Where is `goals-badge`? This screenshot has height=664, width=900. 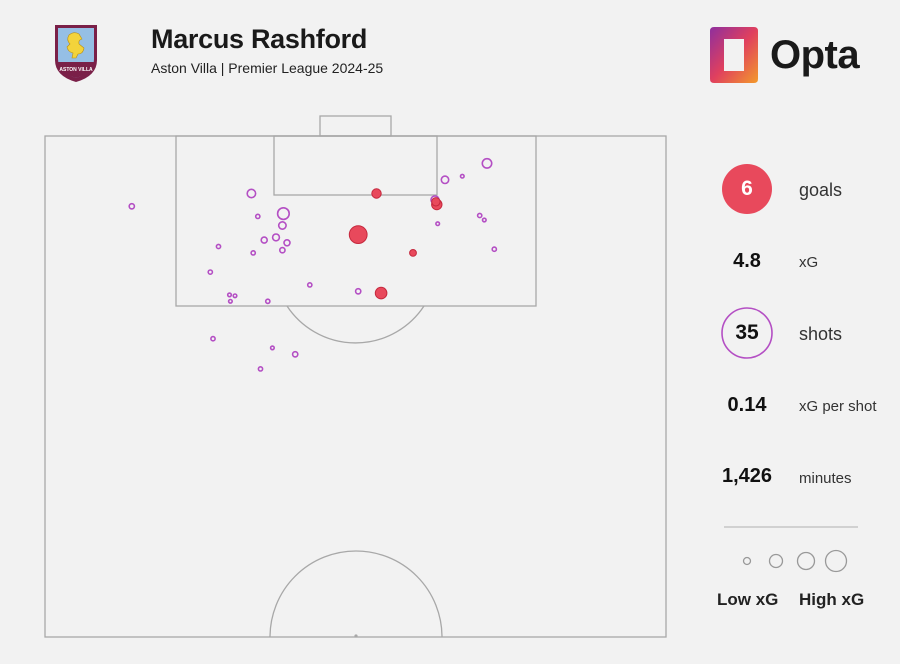
goals-badge is located at coordinates (747, 189).